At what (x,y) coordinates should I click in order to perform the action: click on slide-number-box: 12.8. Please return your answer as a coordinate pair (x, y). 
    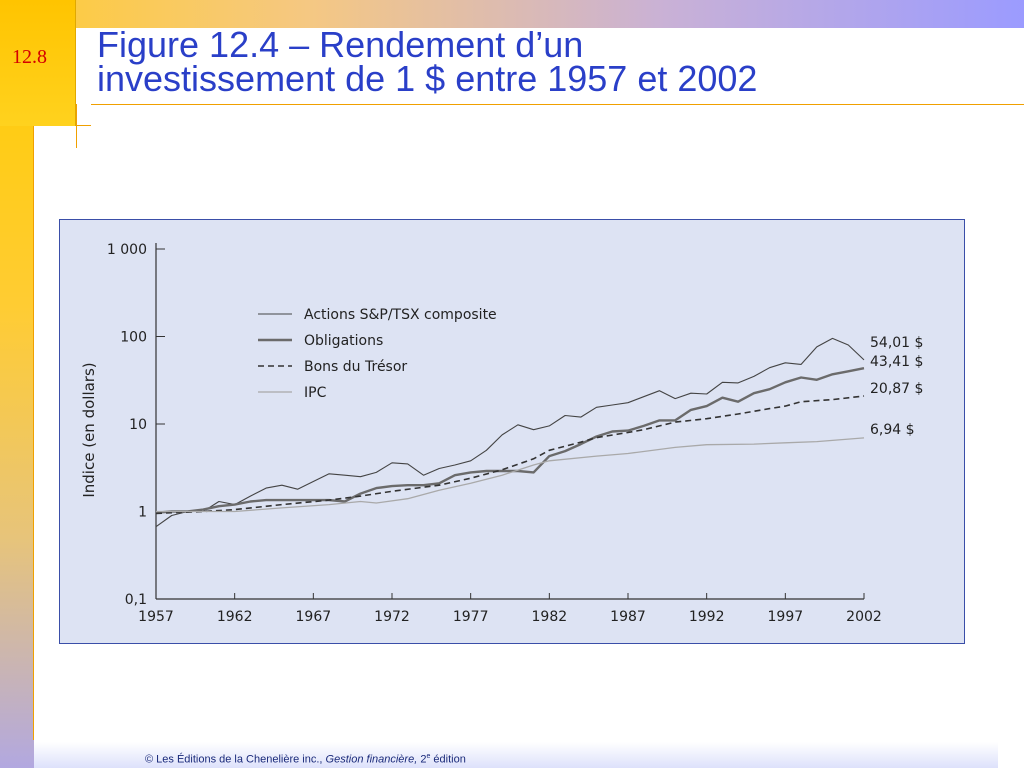
    Looking at the image, I should click on (38, 63).